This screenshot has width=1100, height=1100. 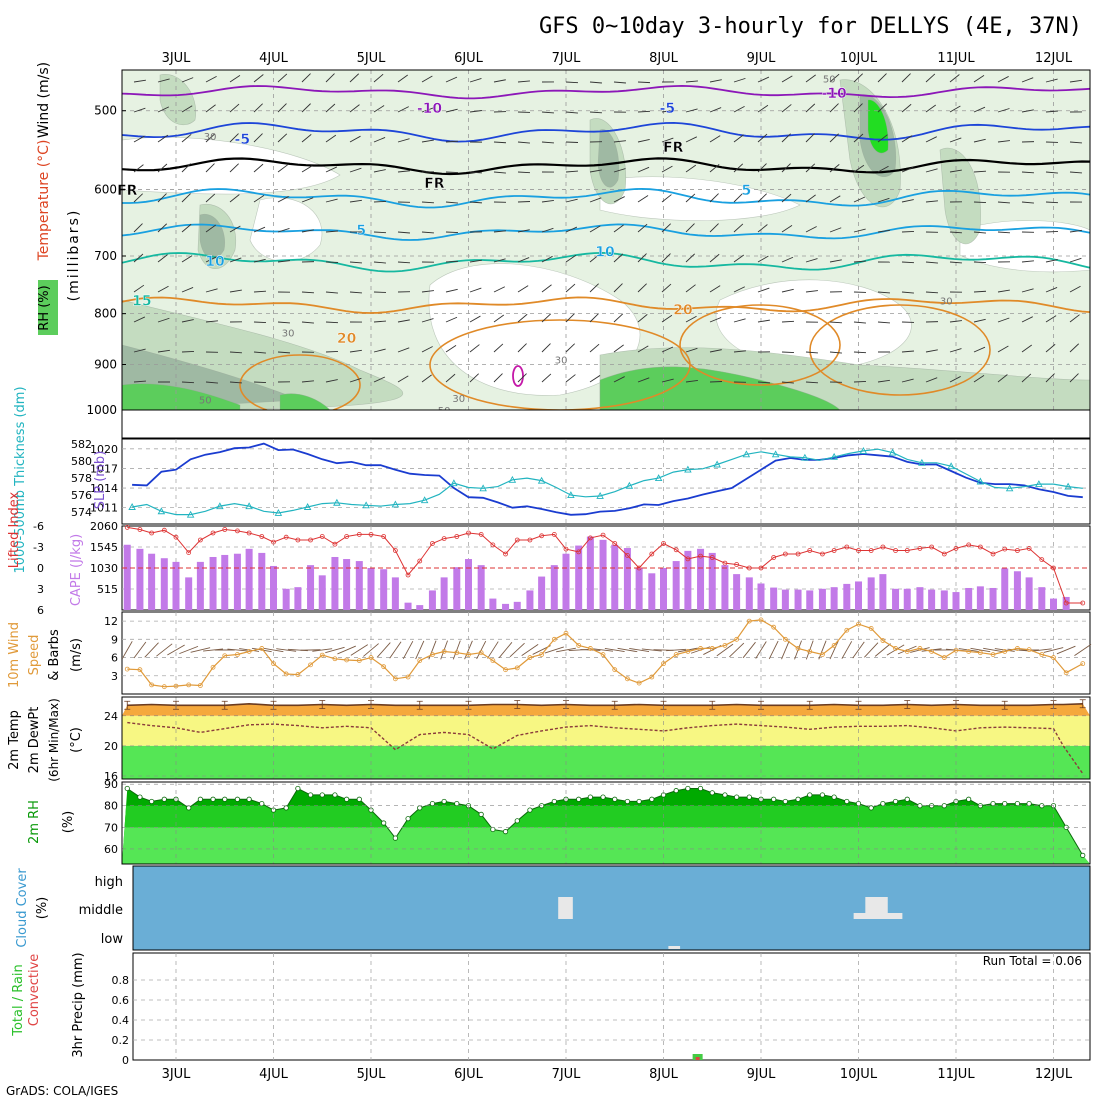 I want to click on cloud-level-label-high: high, so click(x=109, y=882).